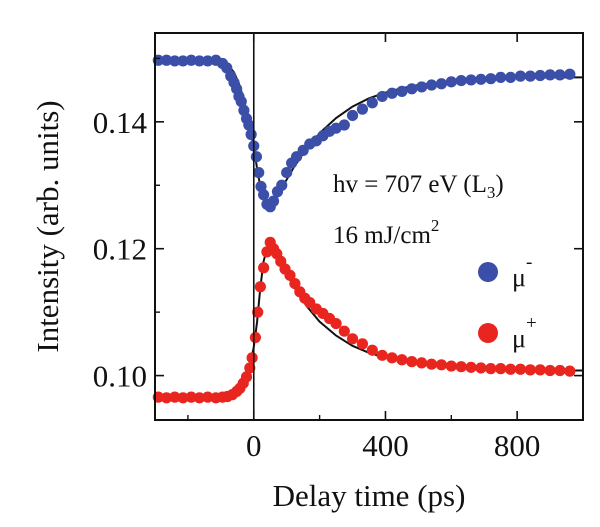  Describe the element at coordinates (499, 184) in the screenshot. I see `annotation-photon-energy-tail: )` at that location.